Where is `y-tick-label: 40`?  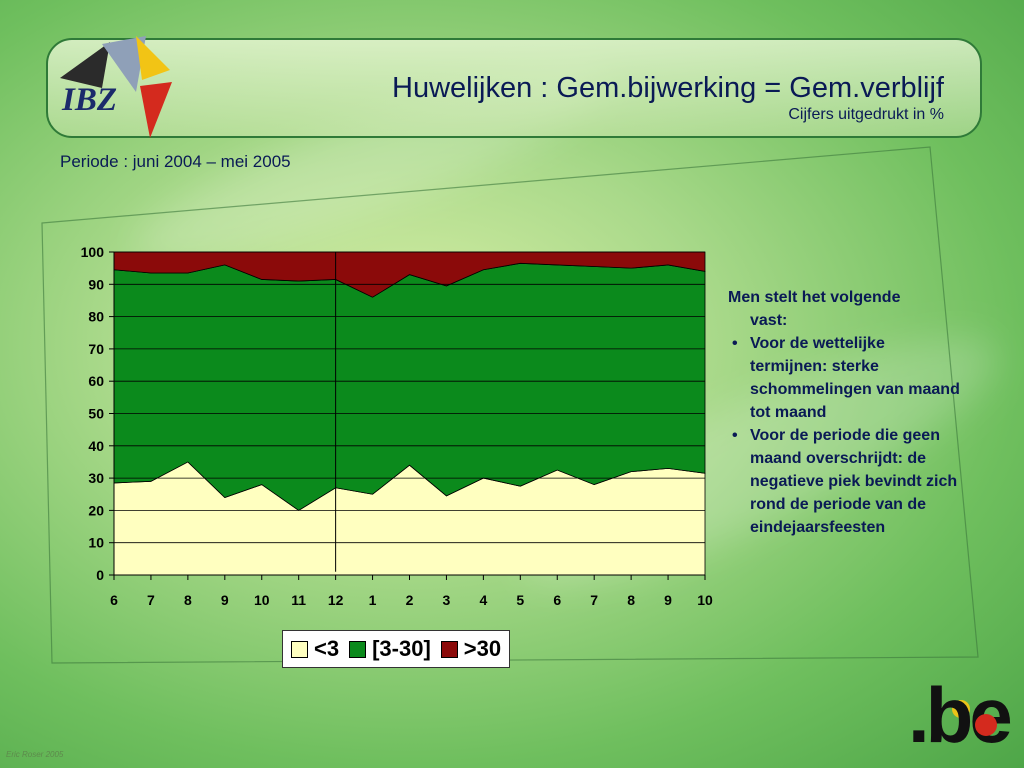
y-tick-label: 40 is located at coordinates (96, 446).